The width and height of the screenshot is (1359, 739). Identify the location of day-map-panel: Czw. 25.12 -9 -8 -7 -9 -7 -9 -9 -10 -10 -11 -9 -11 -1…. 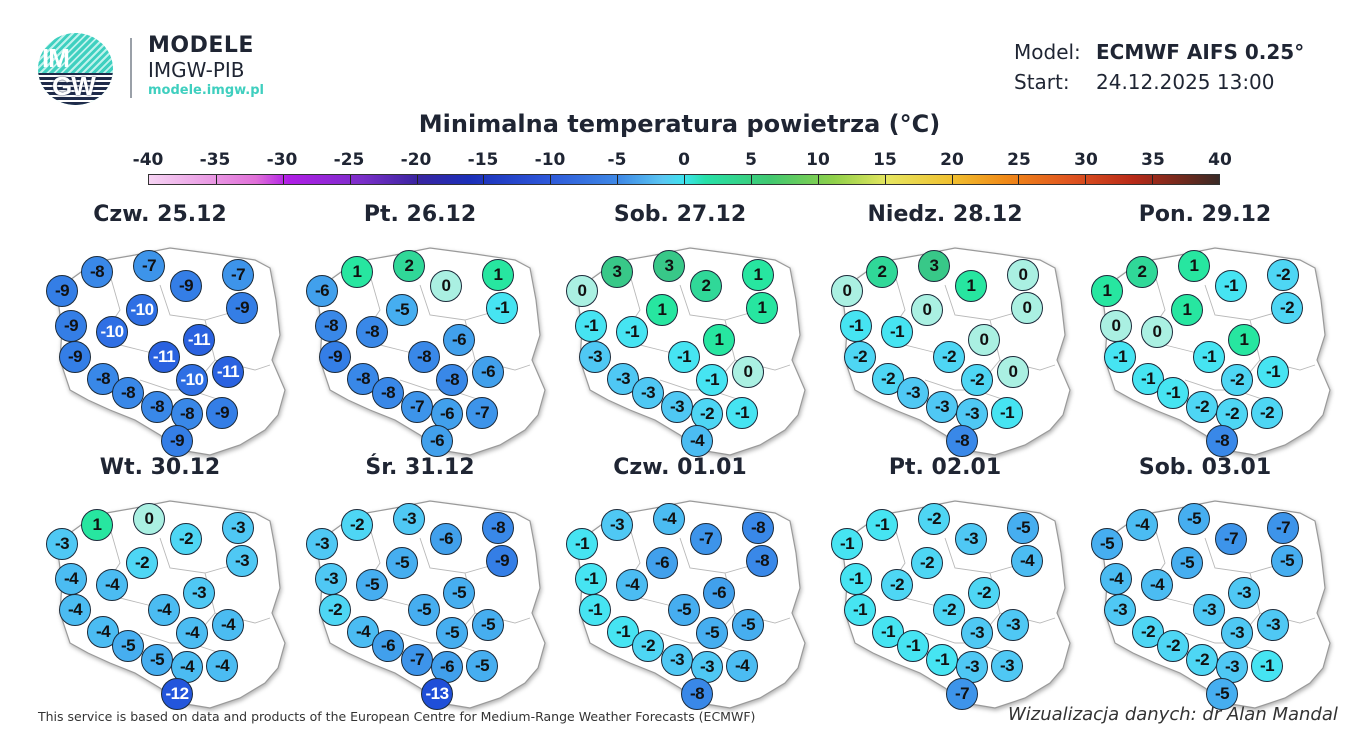
(160, 329).